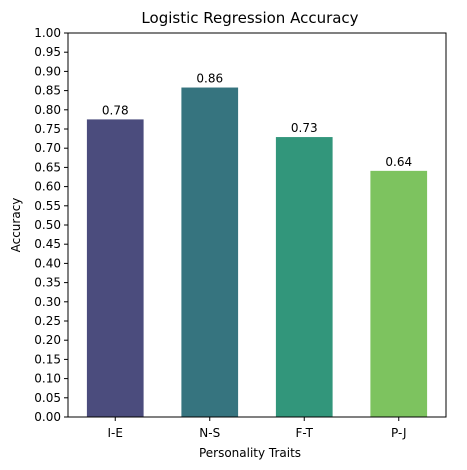 The width and height of the screenshot is (467, 470). I want to click on y-tick-label: 0.10, so click(47, 379).